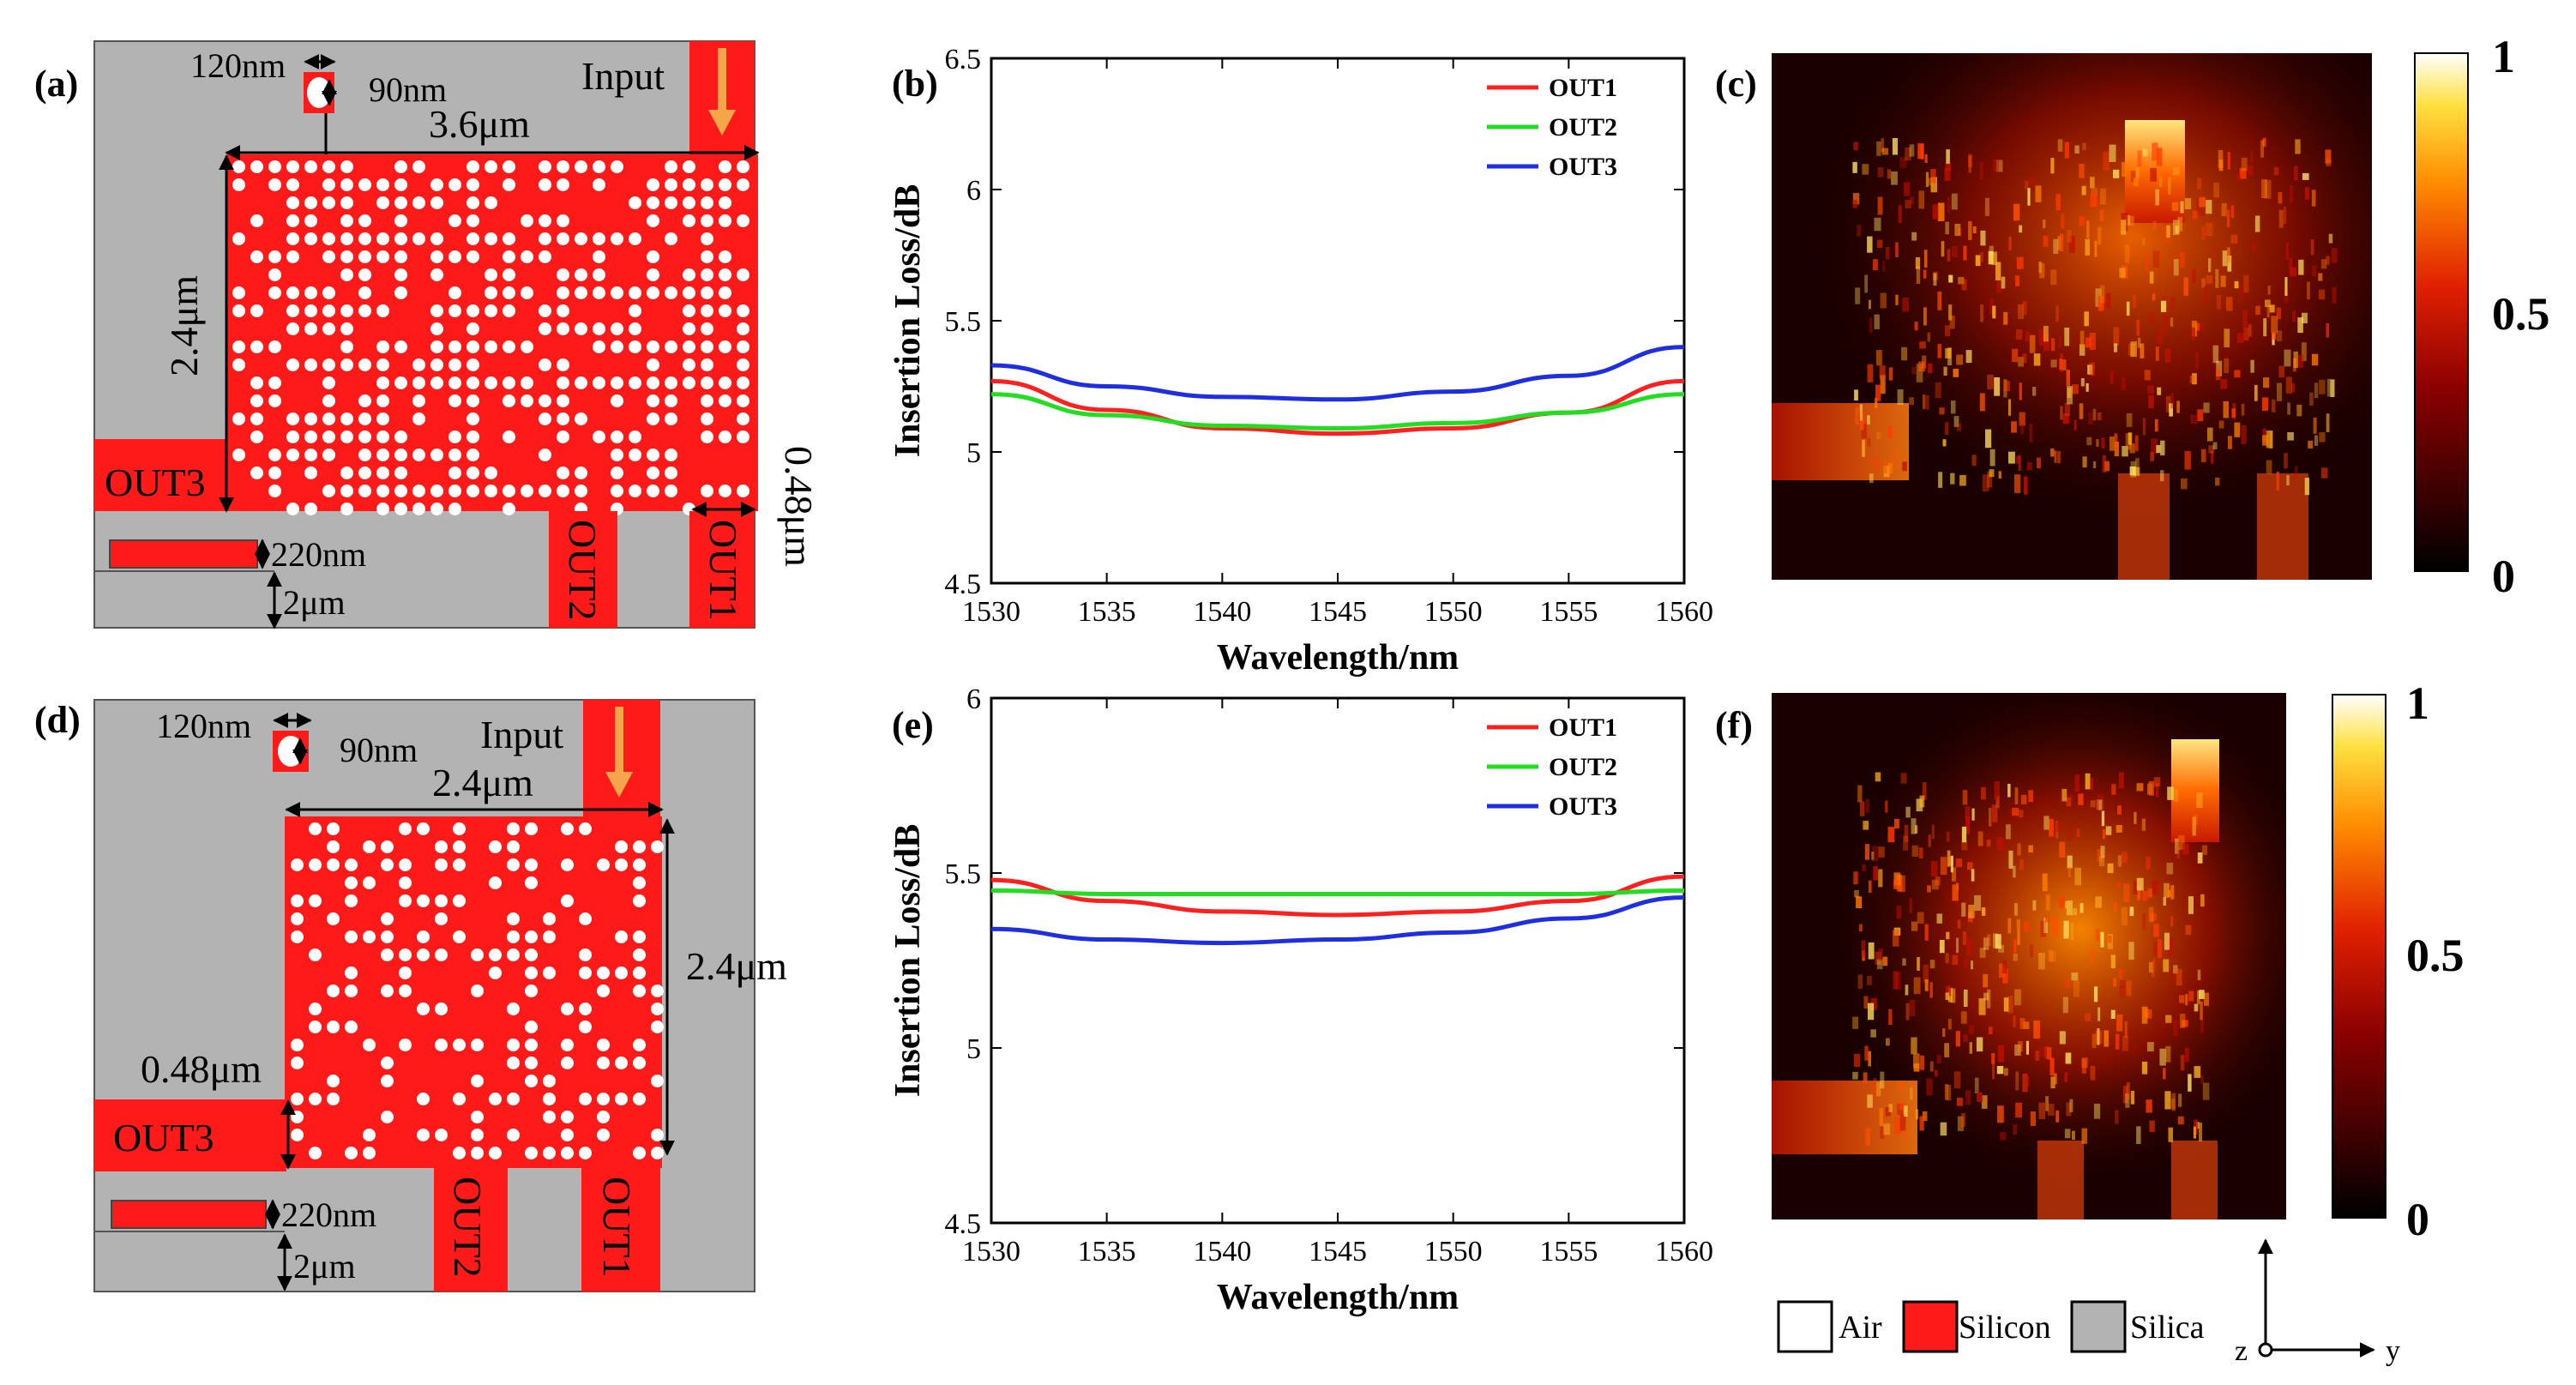 The image size is (2576, 1385). What do you see at coordinates (1583, 767) in the screenshot?
I see `legend-label: OUT2` at bounding box center [1583, 767].